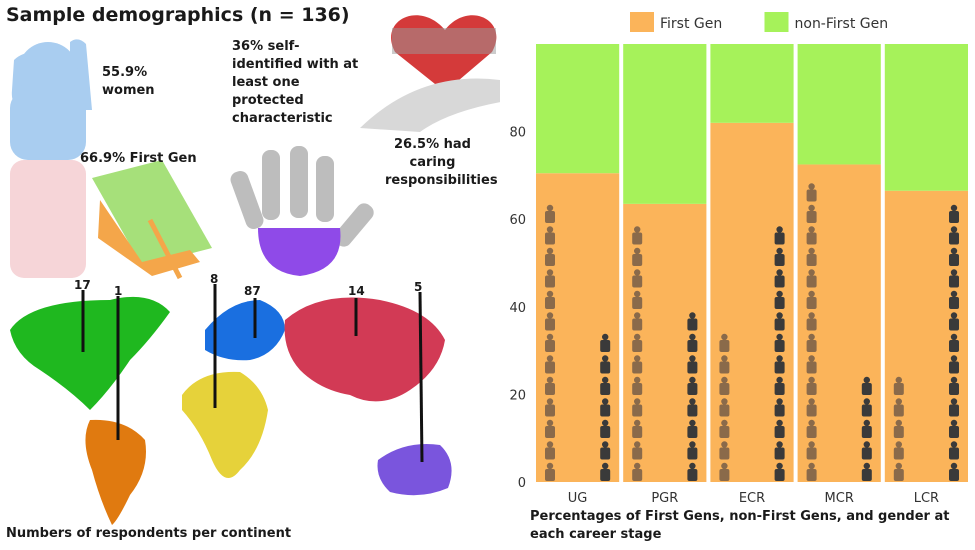  What do you see at coordinates (115, 472) in the screenshot?
I see `continent-south-america` at bounding box center [115, 472].